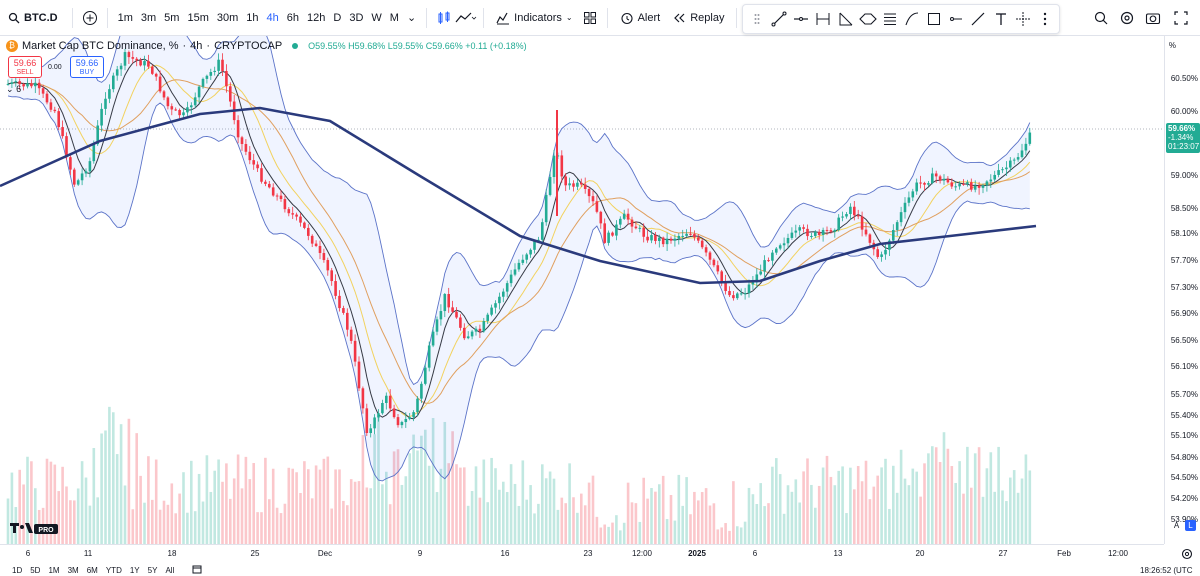  What do you see at coordinates (582, 554) in the screenshot?
I see `time-axis: 6 11 18 25 Dec 9 16 23 12:00 2025 6 13 20 27 Feb 12:00` at bounding box center [582, 554].